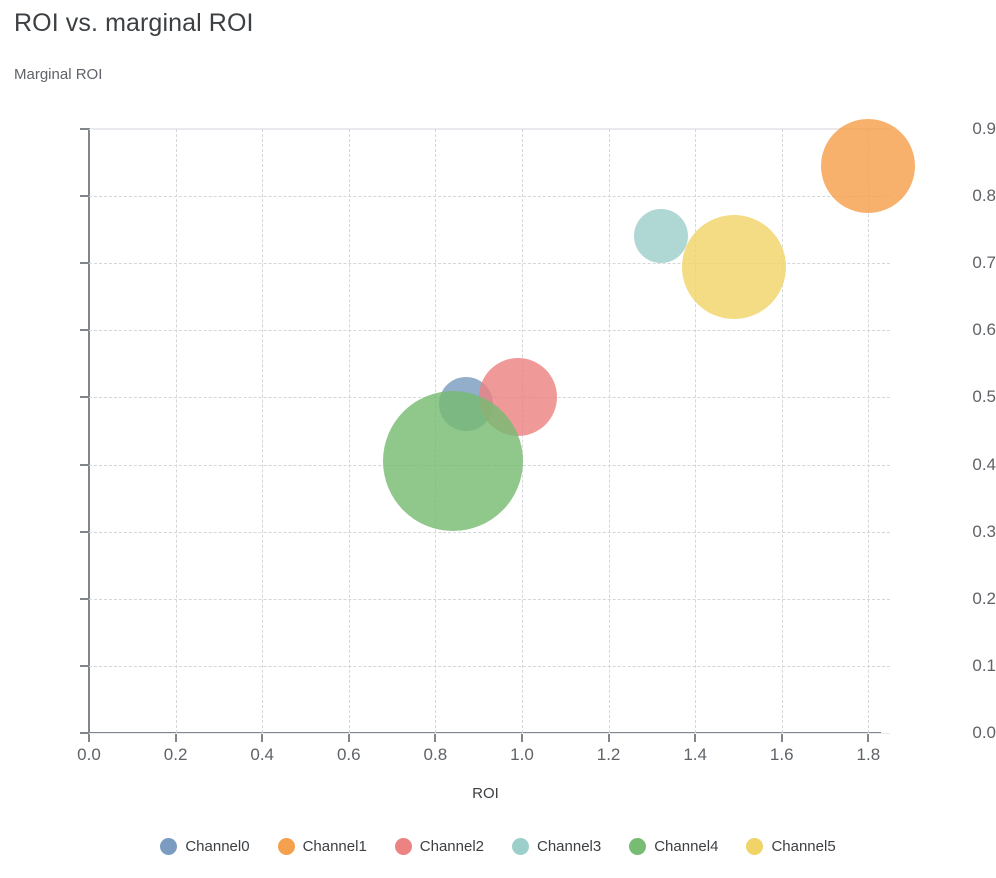 This screenshot has width=996, height=878. What do you see at coordinates (695, 754) in the screenshot?
I see `x-tick-label: 1.4` at bounding box center [695, 754].